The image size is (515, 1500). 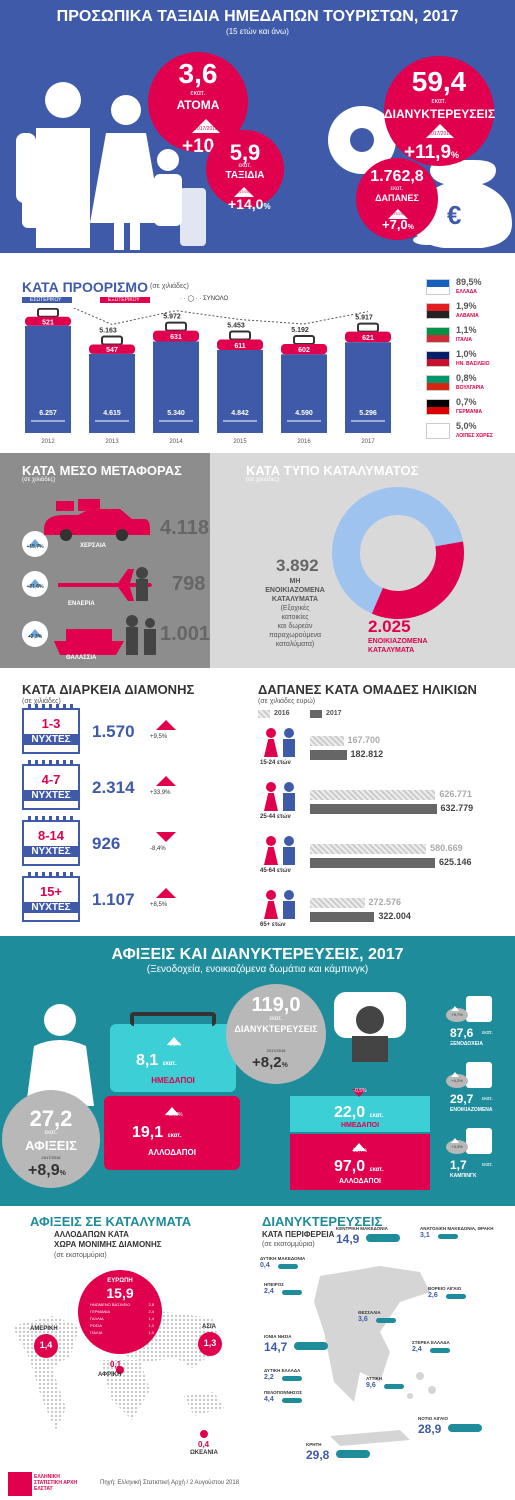 What do you see at coordinates (373, 863) in the screenshot?
I see `bar-2017` at bounding box center [373, 863].